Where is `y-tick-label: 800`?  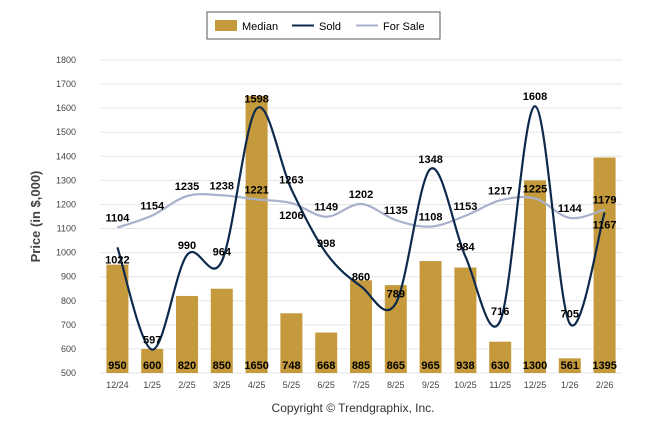 y-tick-label: 800 is located at coordinates (68, 301).